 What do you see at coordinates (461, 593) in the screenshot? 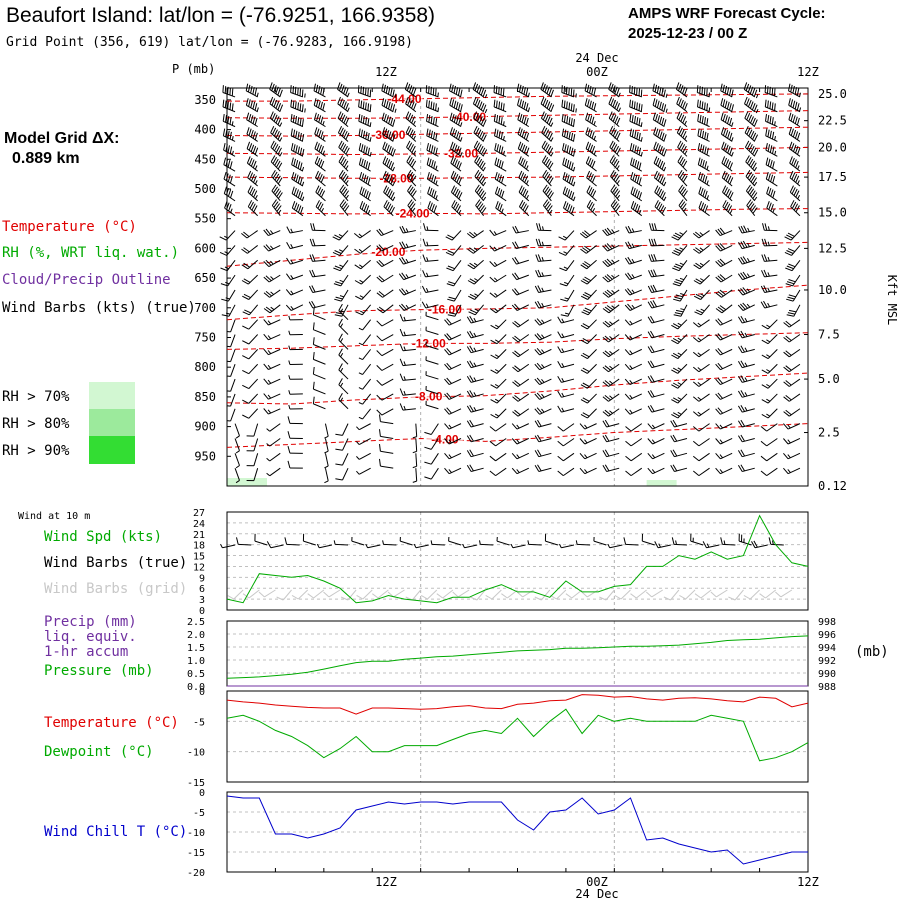
I see `wind-barb-grid` at bounding box center [461, 593].